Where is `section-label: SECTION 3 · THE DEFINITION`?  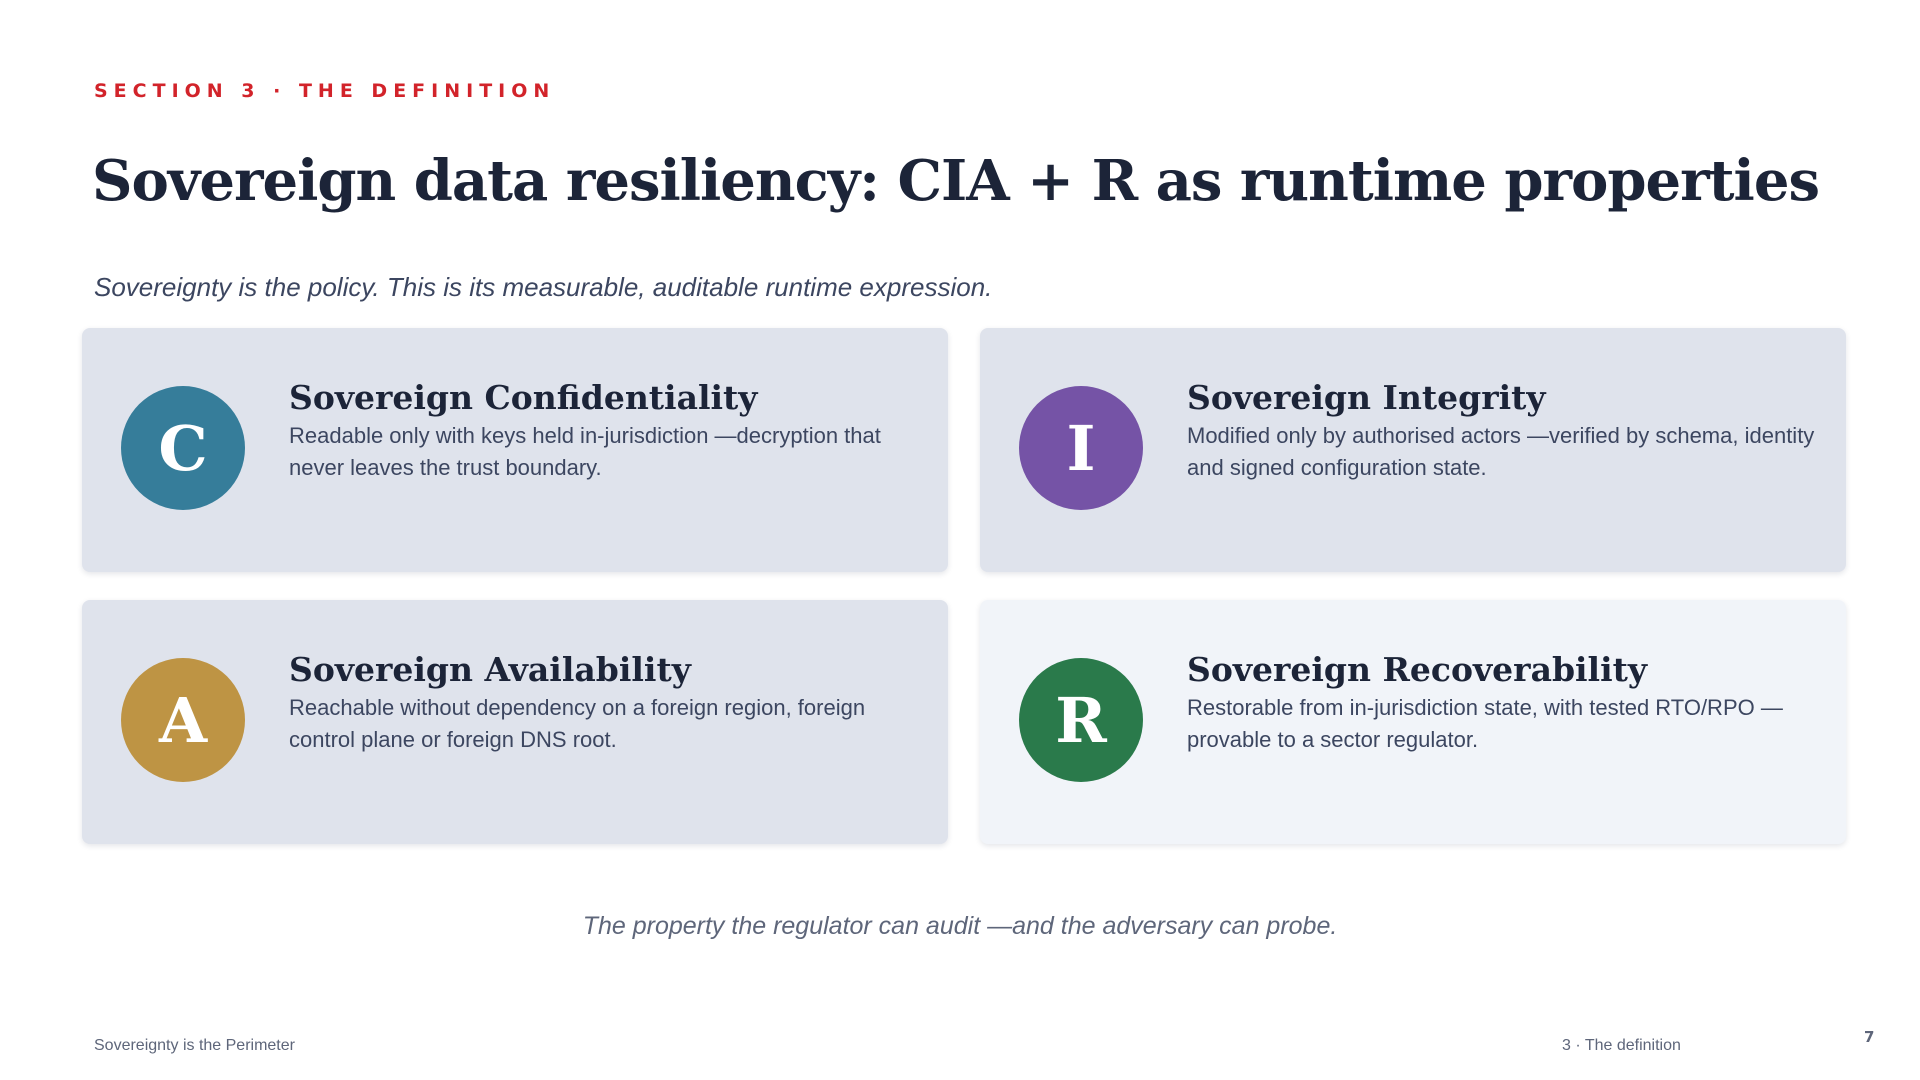 section-label: SECTION 3 · THE DEFINITION is located at coordinates (325, 91).